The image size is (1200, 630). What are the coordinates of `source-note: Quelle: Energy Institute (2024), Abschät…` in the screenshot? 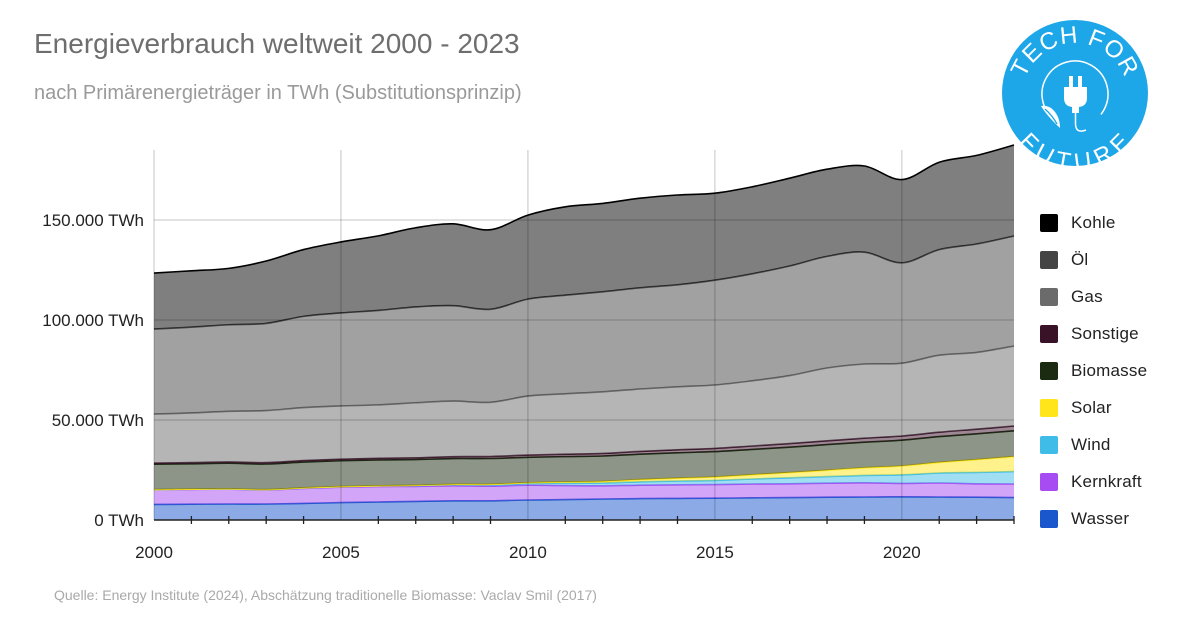 It's located at (325, 595).